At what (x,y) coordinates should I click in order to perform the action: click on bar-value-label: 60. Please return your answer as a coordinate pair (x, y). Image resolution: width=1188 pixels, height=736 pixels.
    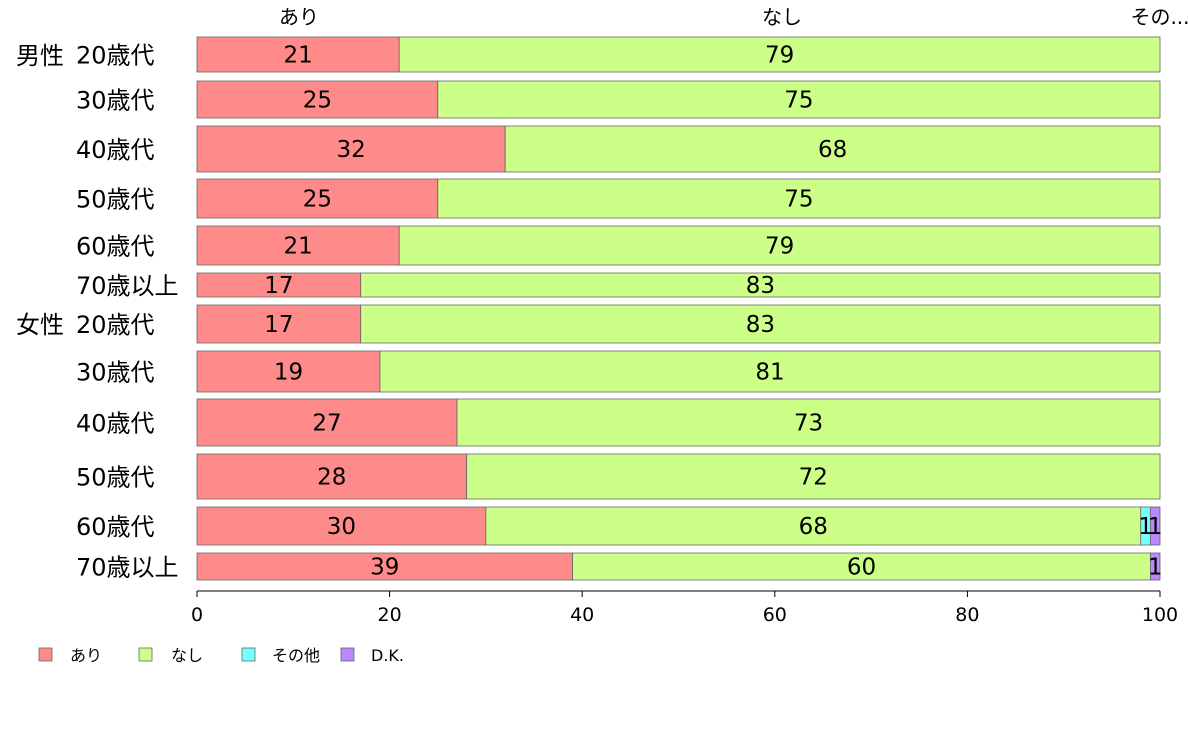
    Looking at the image, I should click on (861, 568).